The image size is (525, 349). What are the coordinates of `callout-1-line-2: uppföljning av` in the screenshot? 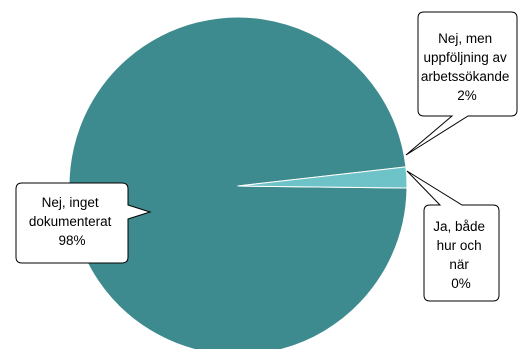 It's located at (465, 57).